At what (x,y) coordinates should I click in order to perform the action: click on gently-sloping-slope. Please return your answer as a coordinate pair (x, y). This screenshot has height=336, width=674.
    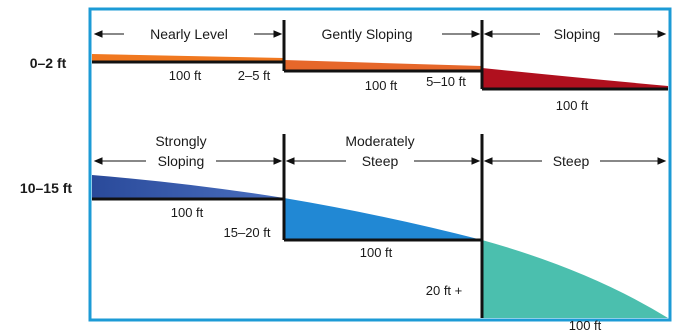
    Looking at the image, I should click on (383, 65).